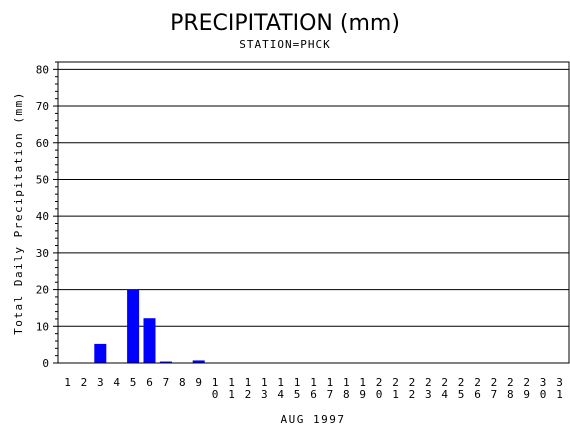 The width and height of the screenshot is (570, 430). I want to click on y-tick-label: 10, so click(42, 326).